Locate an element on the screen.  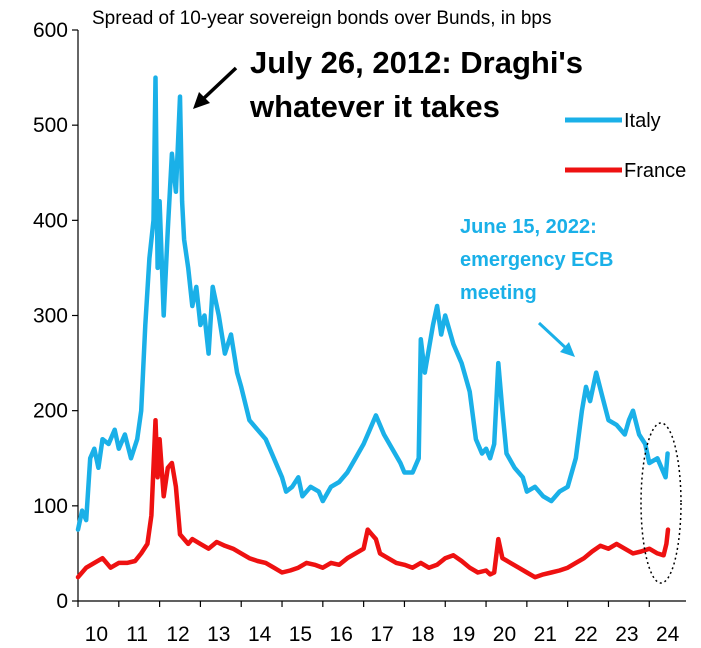
x-tick-label: 20 is located at coordinates (504, 634).